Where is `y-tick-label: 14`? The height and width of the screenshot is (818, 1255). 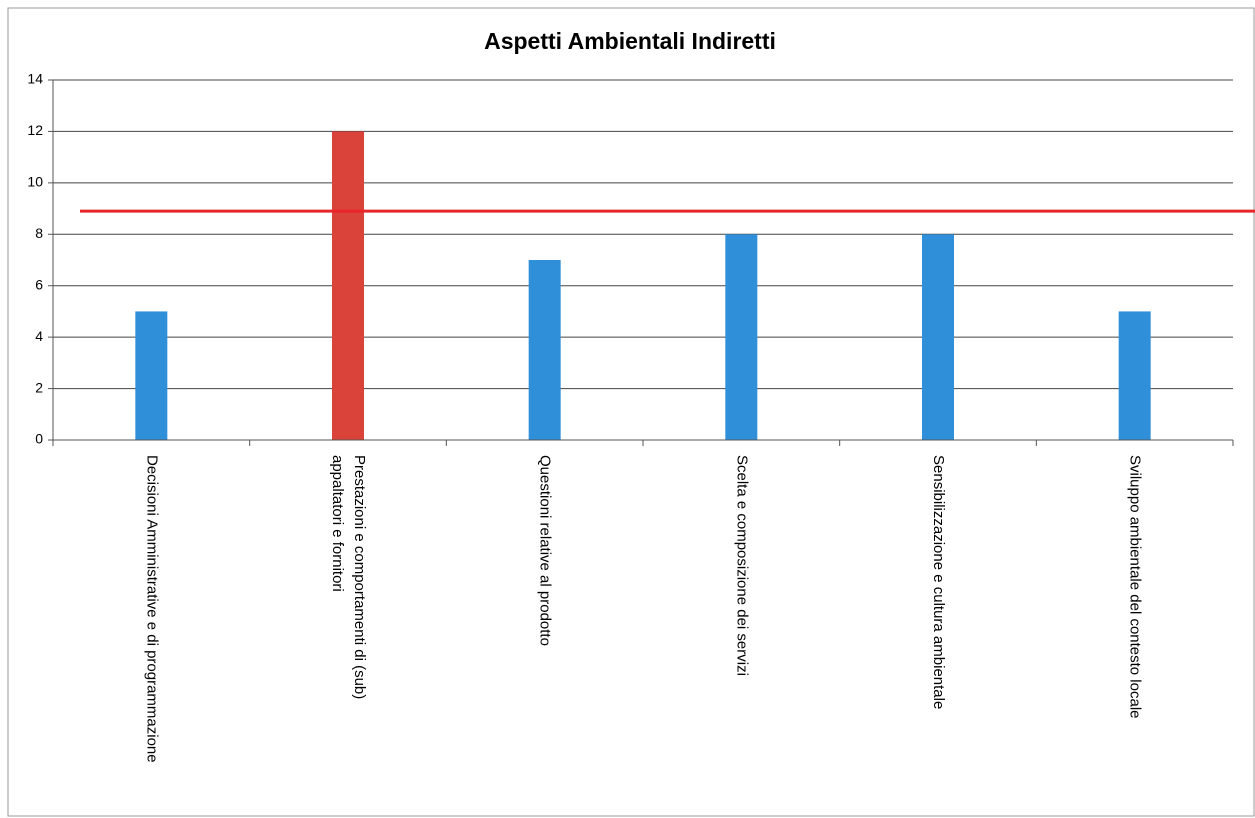
y-tick-label: 14 is located at coordinates (35, 79).